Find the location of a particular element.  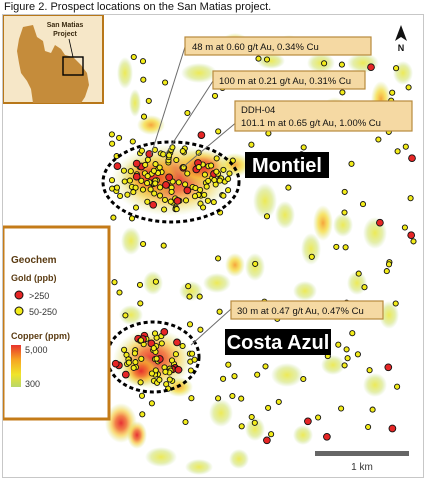

inset-map: San Matias Project is located at coordinates (53, 59).